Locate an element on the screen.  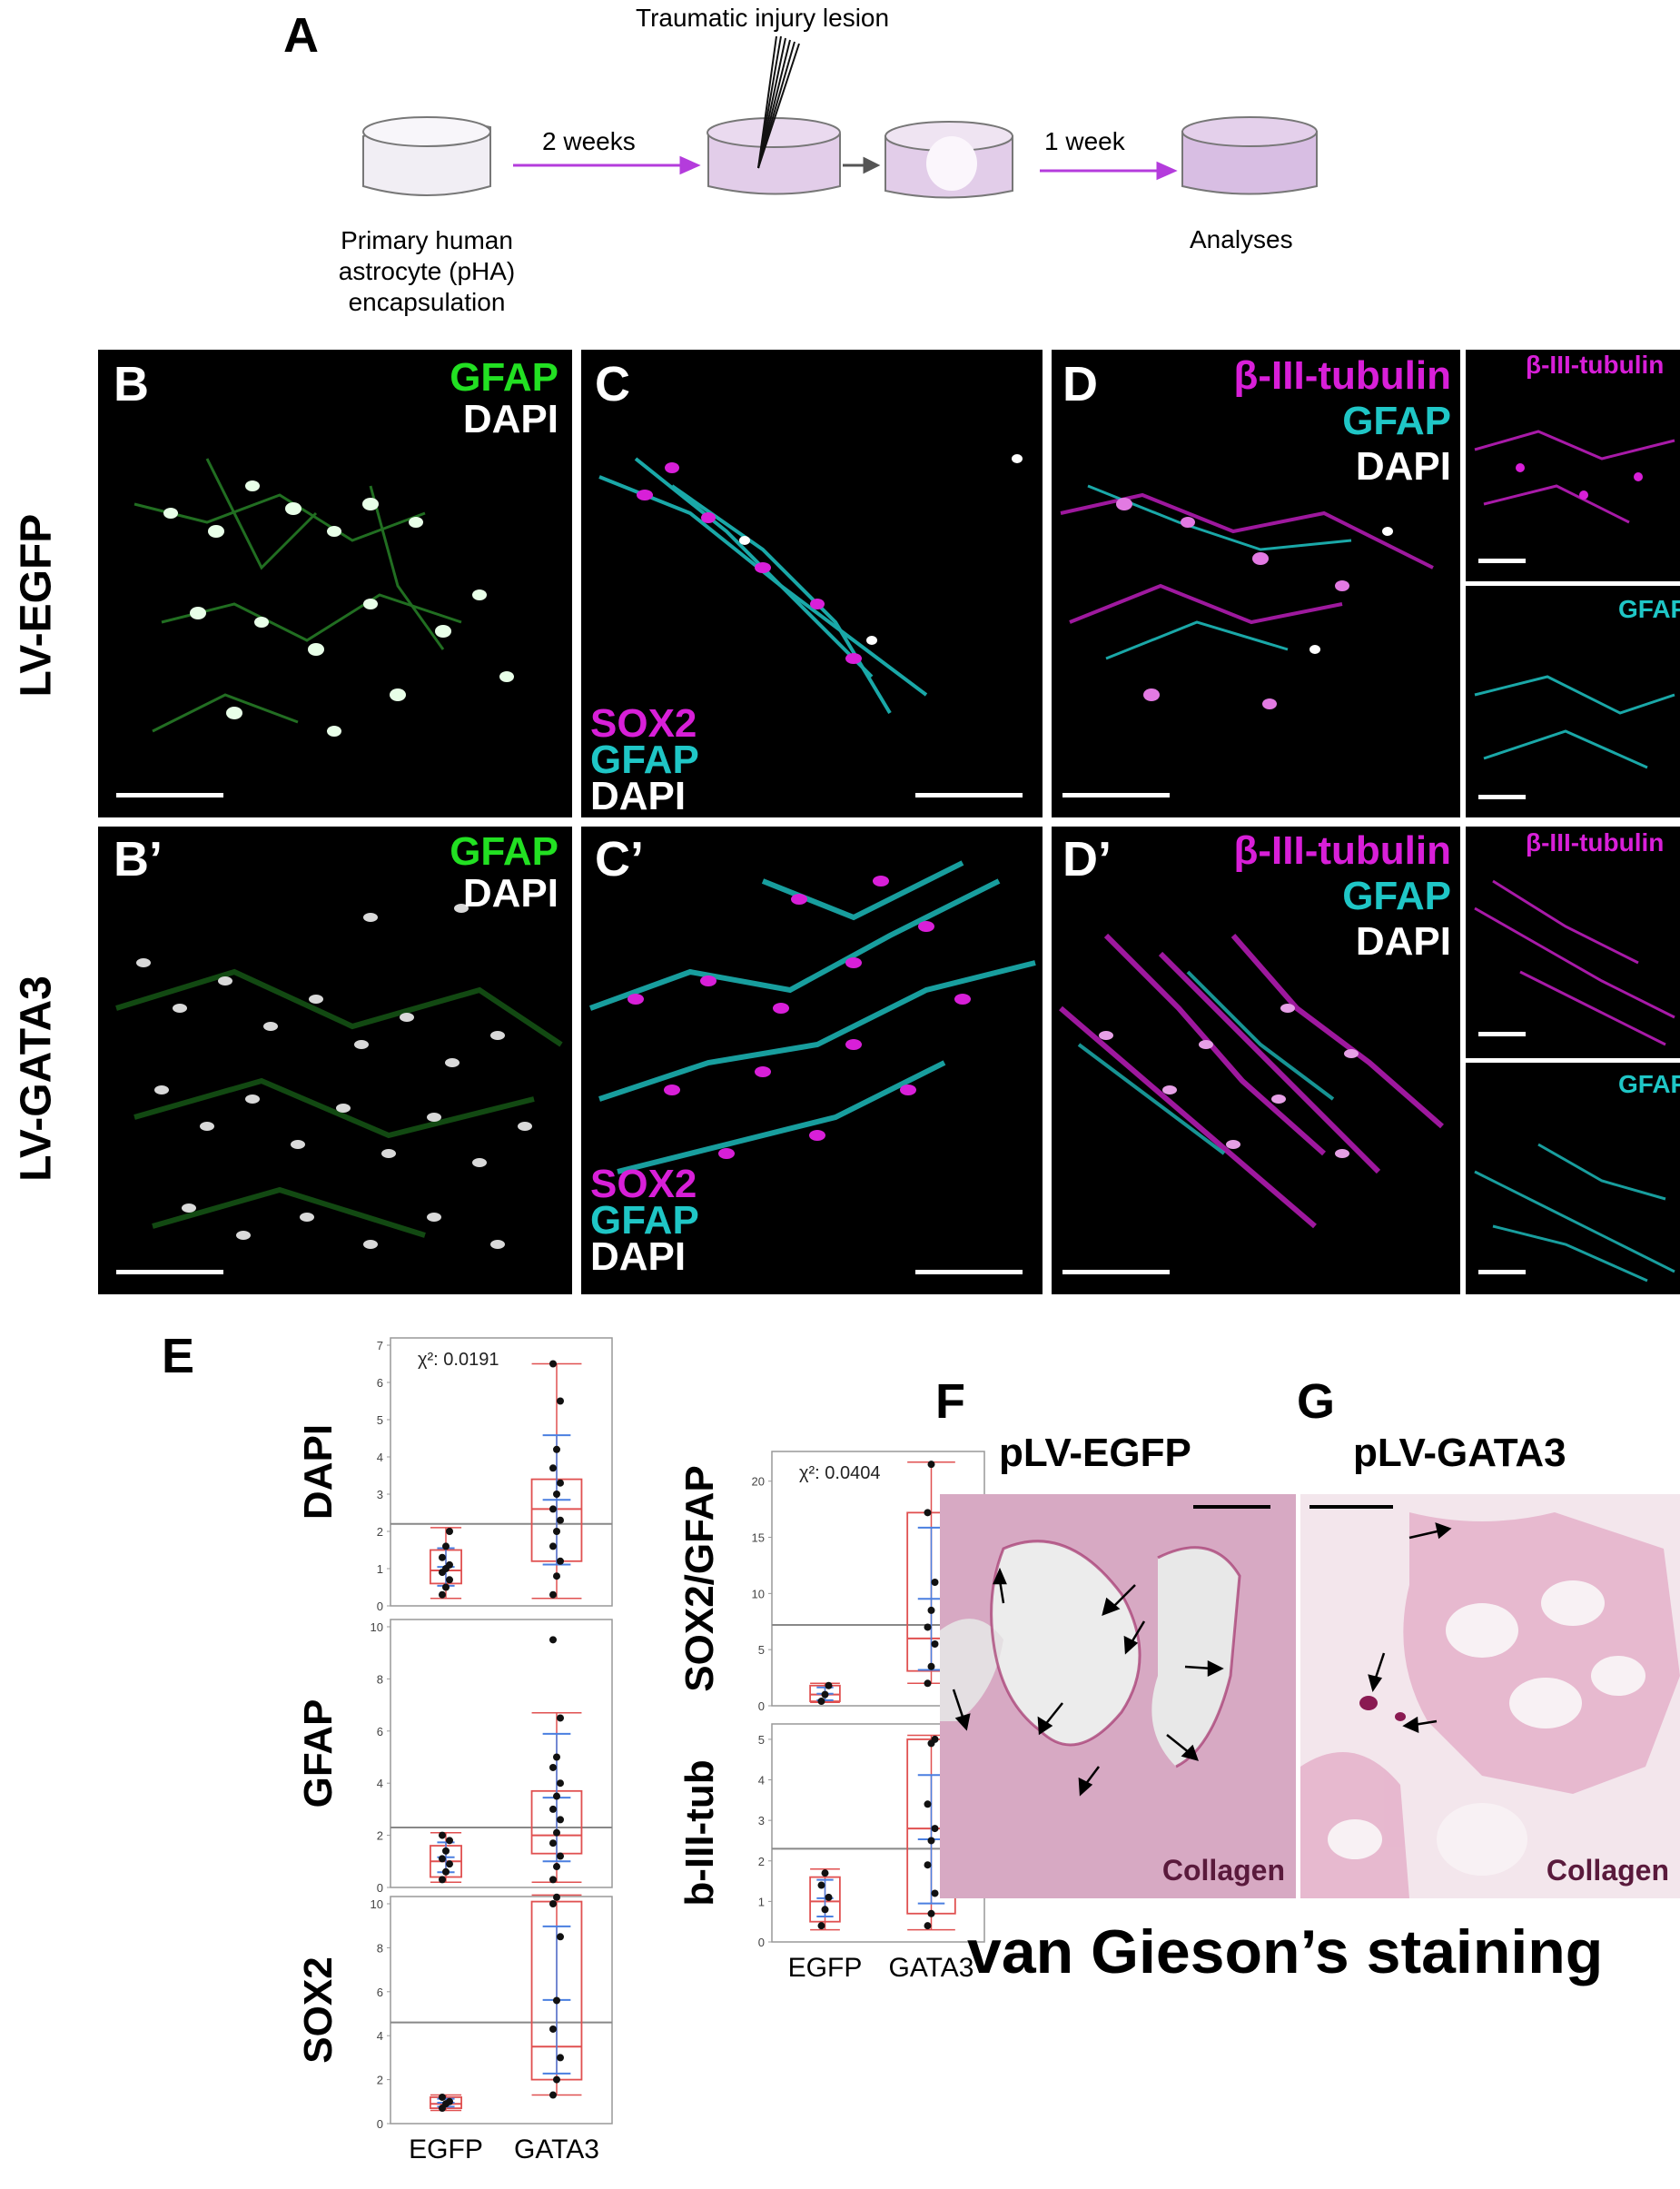
cylinder-wound is located at coordinates (949, 160).